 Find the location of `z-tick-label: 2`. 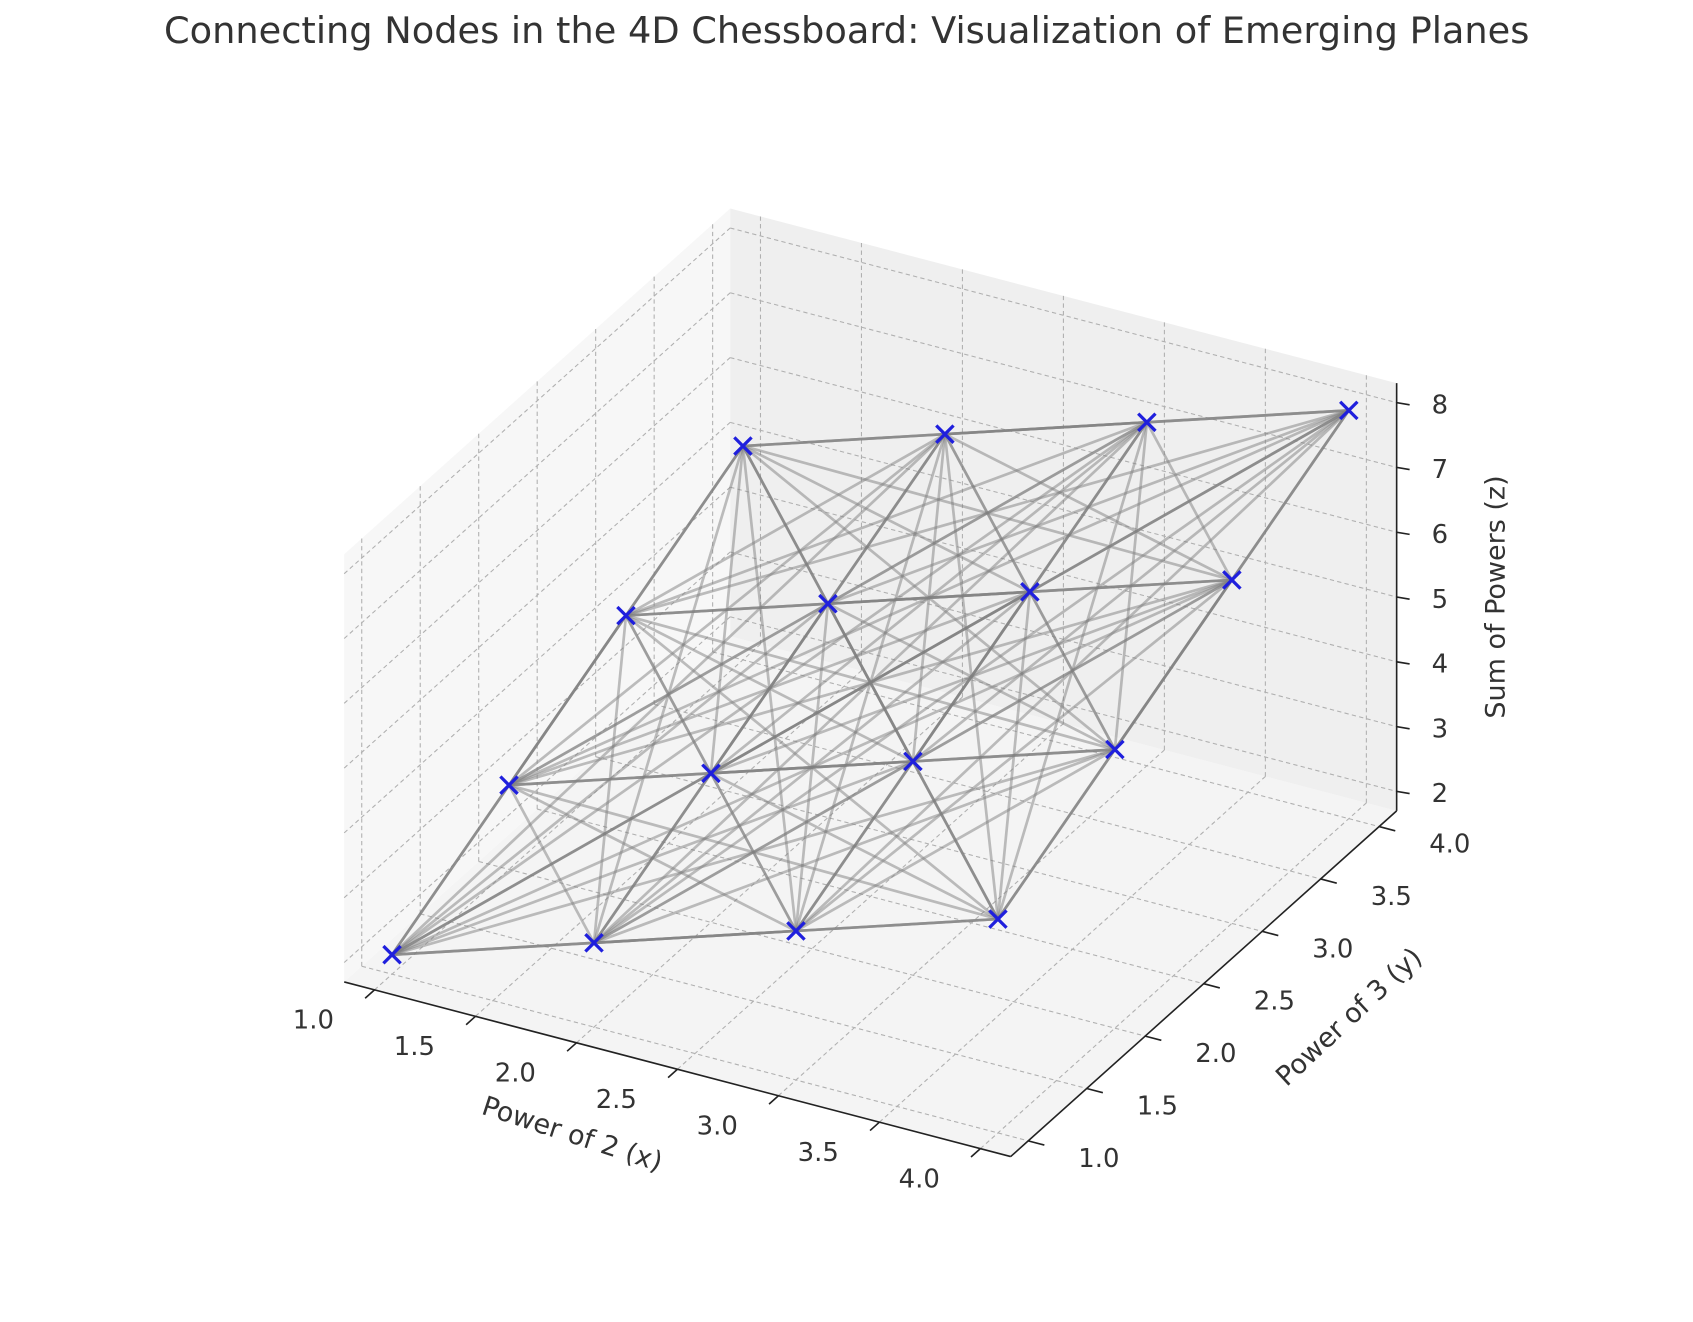

z-tick-label: 2 is located at coordinates (1440, 794).